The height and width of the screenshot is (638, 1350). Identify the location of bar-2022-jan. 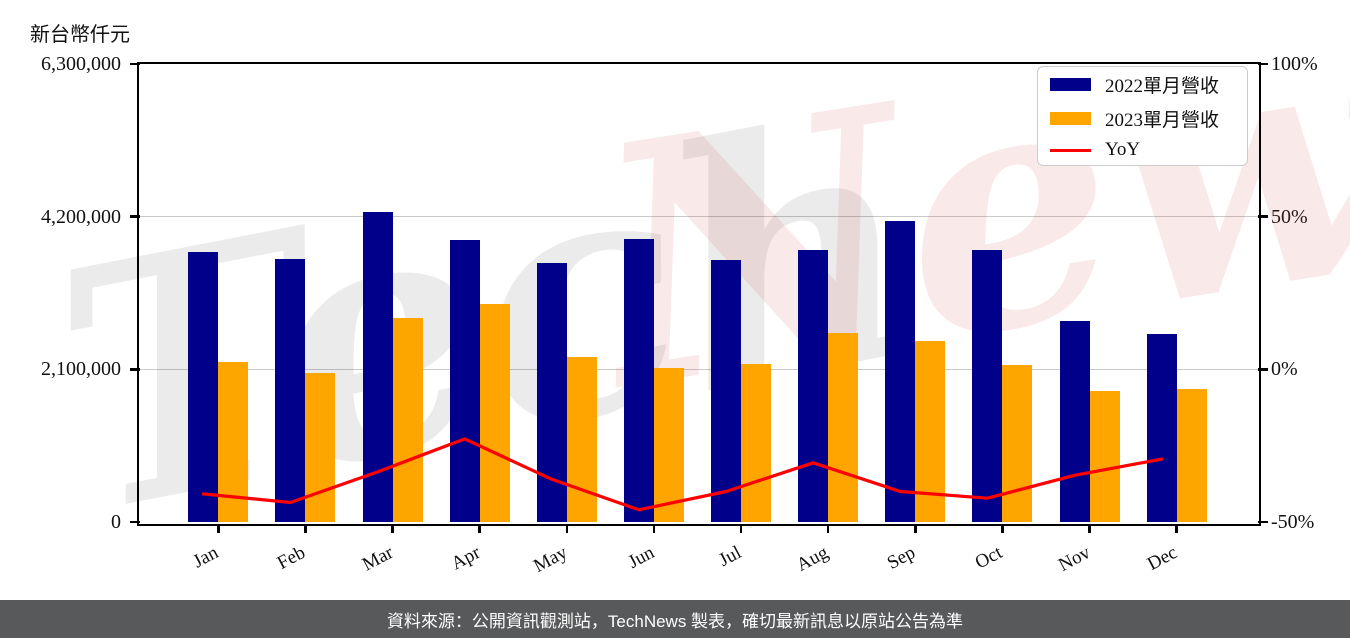
(203, 386).